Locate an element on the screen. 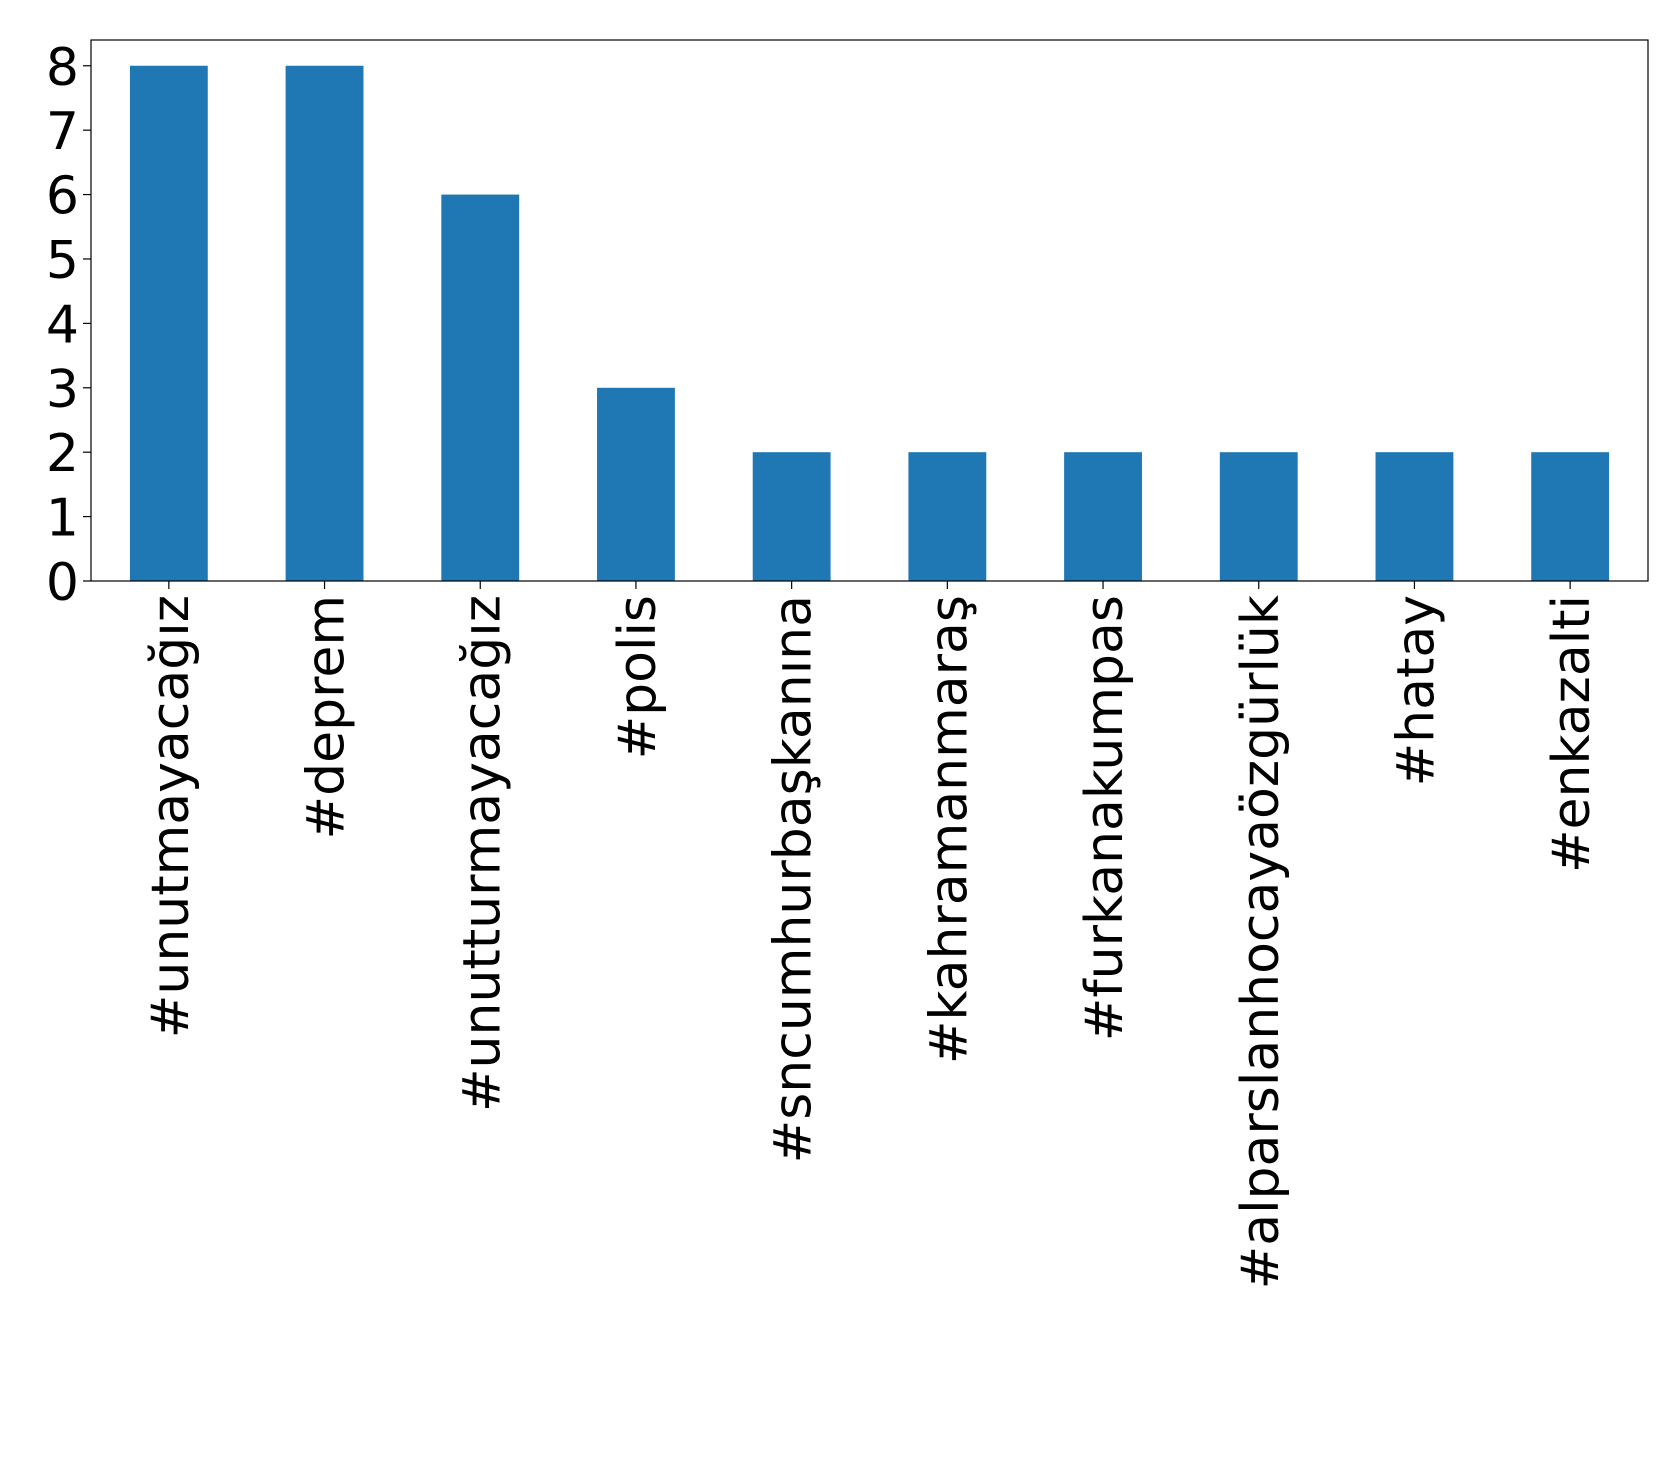 The height and width of the screenshot is (1462, 1679). x-tick-label: #kahramanmaraş is located at coordinates (949, 829).